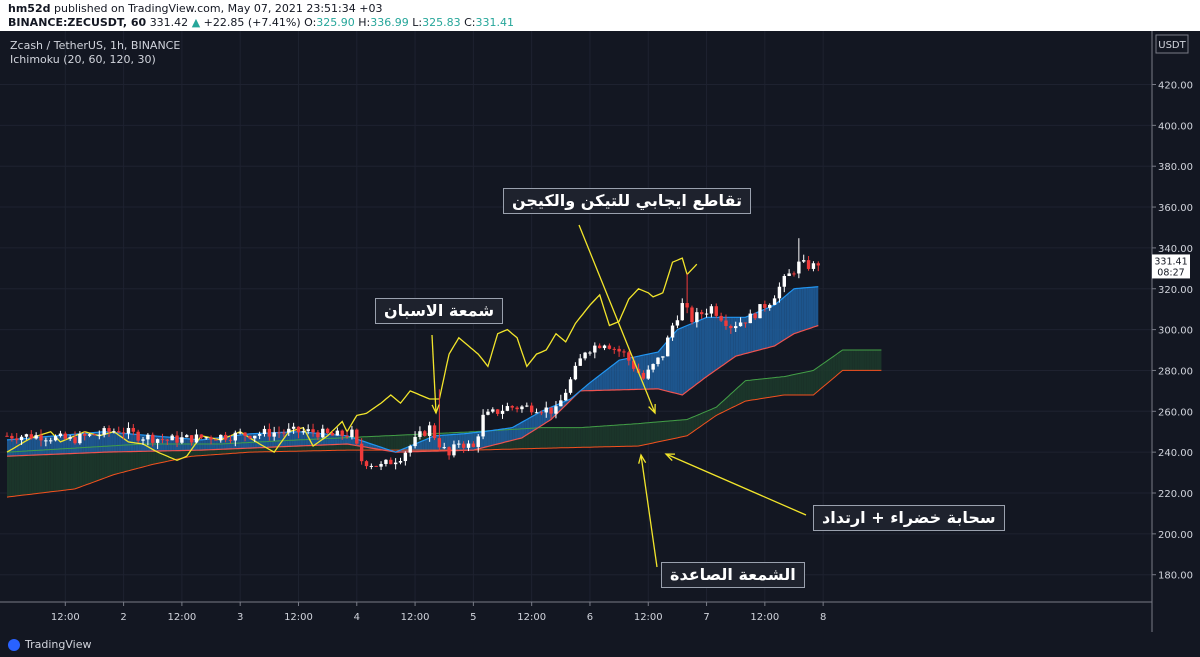 The width and height of the screenshot is (1200, 657). Describe the element at coordinates (83, 59) in the screenshot. I see `legend-indicator: Ichimoku (20, 60, 120, 30)` at that location.